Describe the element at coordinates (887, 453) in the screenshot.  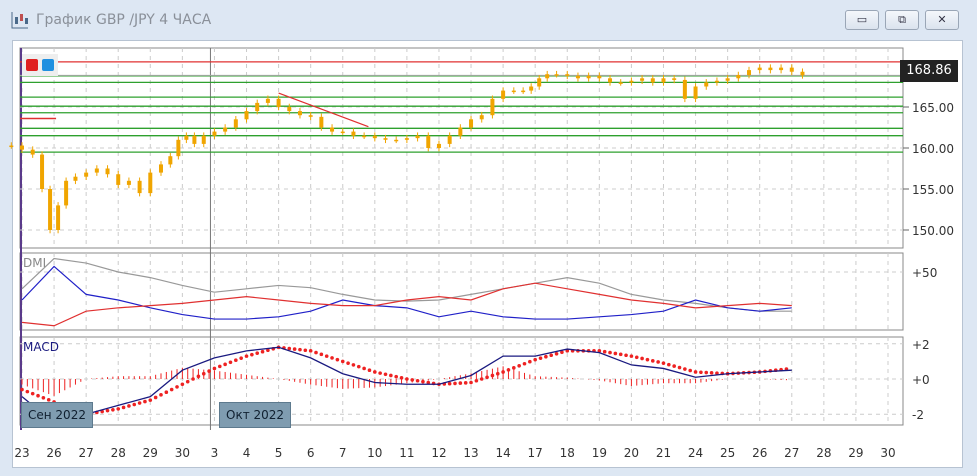
I see `x-tick-label: 30` at that location.